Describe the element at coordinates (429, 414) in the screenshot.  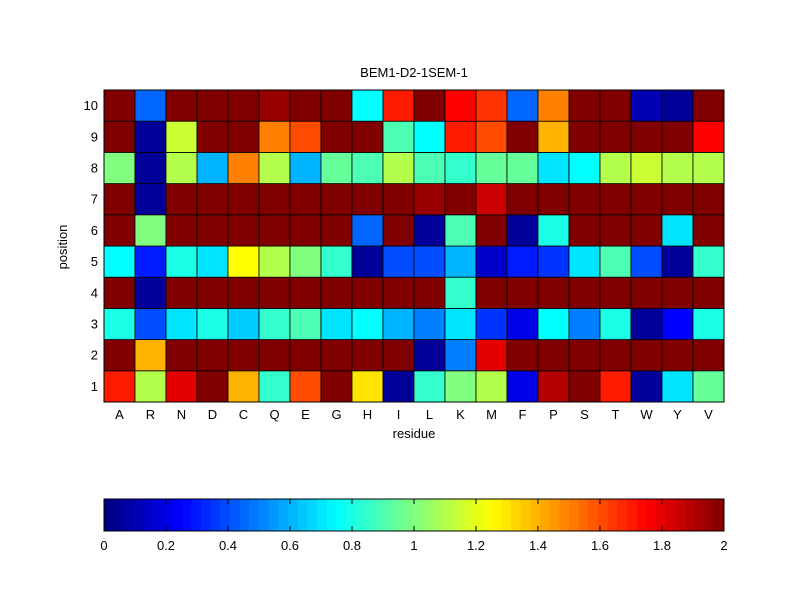
I see `x-tick-label-L: L` at that location.